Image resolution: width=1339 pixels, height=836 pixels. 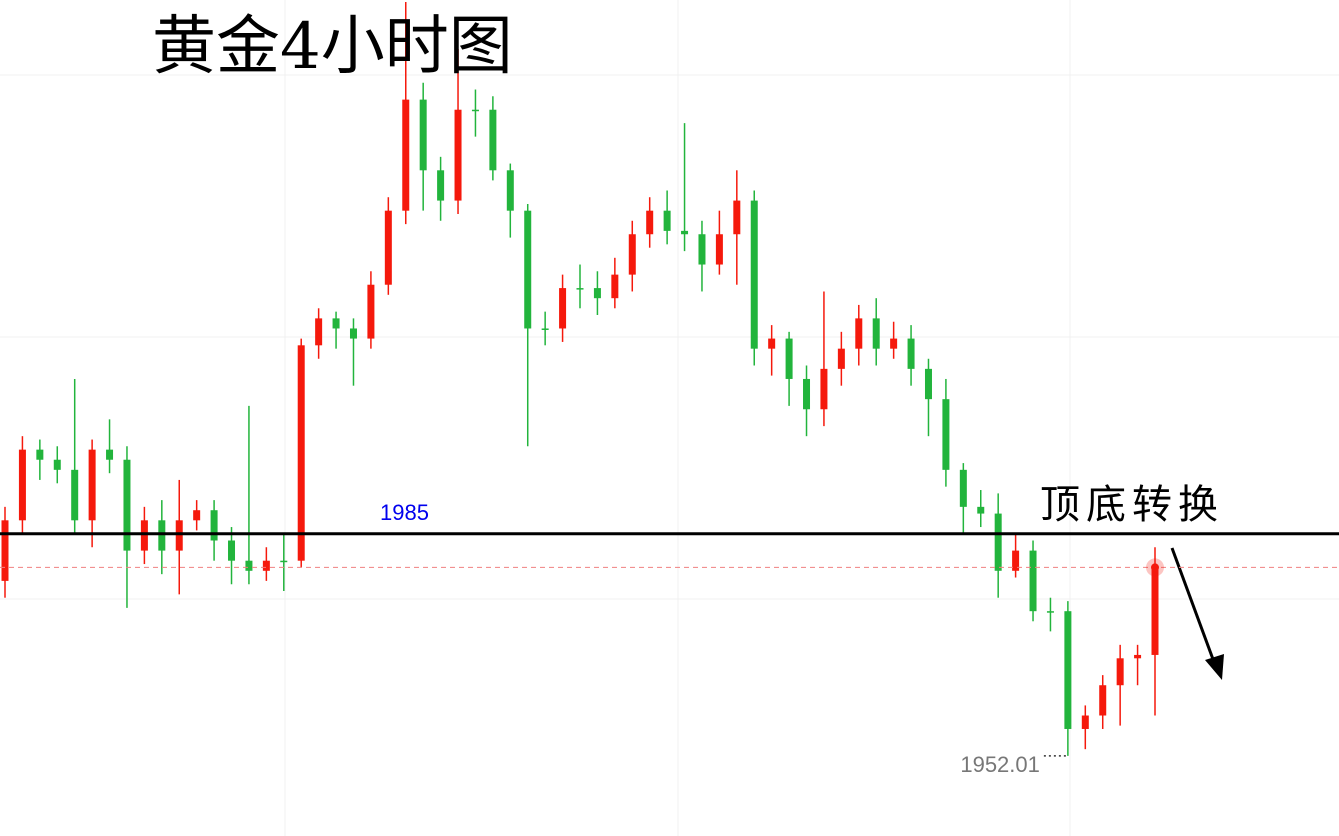 I want to click on level-label: 1985, so click(x=404, y=512).